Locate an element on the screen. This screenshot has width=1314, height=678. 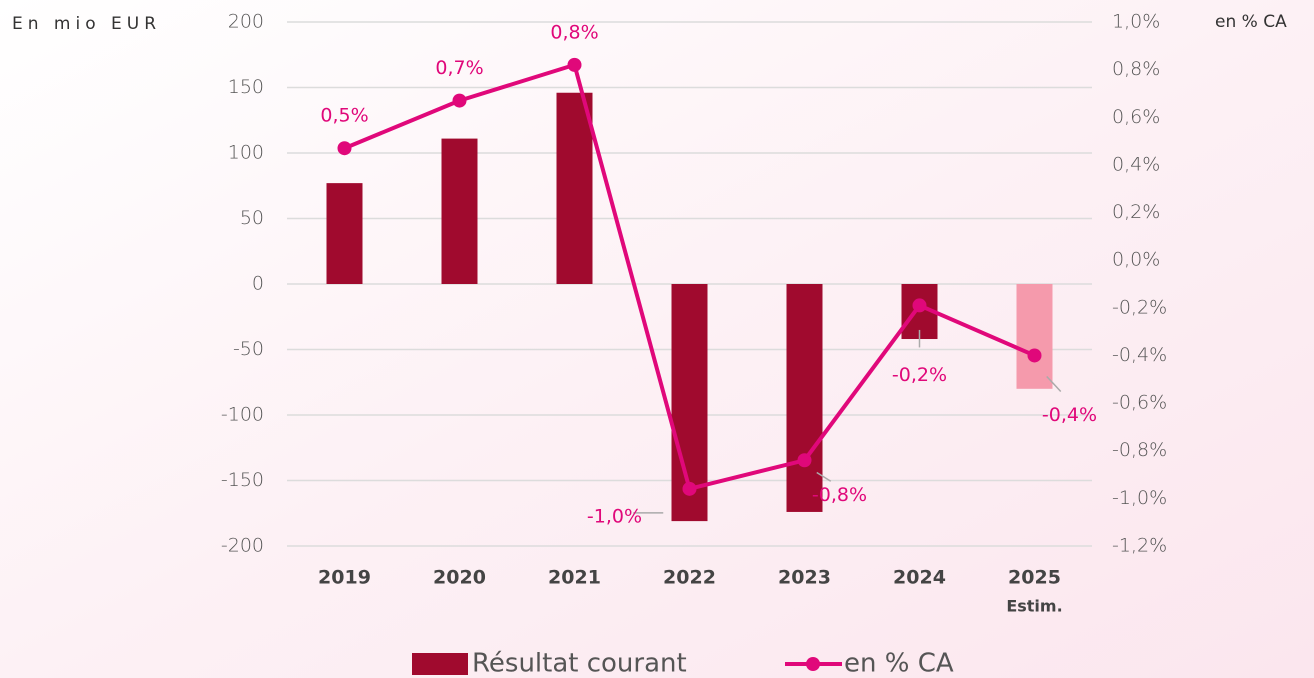
y-tick-label: 150 is located at coordinates (246, 87).